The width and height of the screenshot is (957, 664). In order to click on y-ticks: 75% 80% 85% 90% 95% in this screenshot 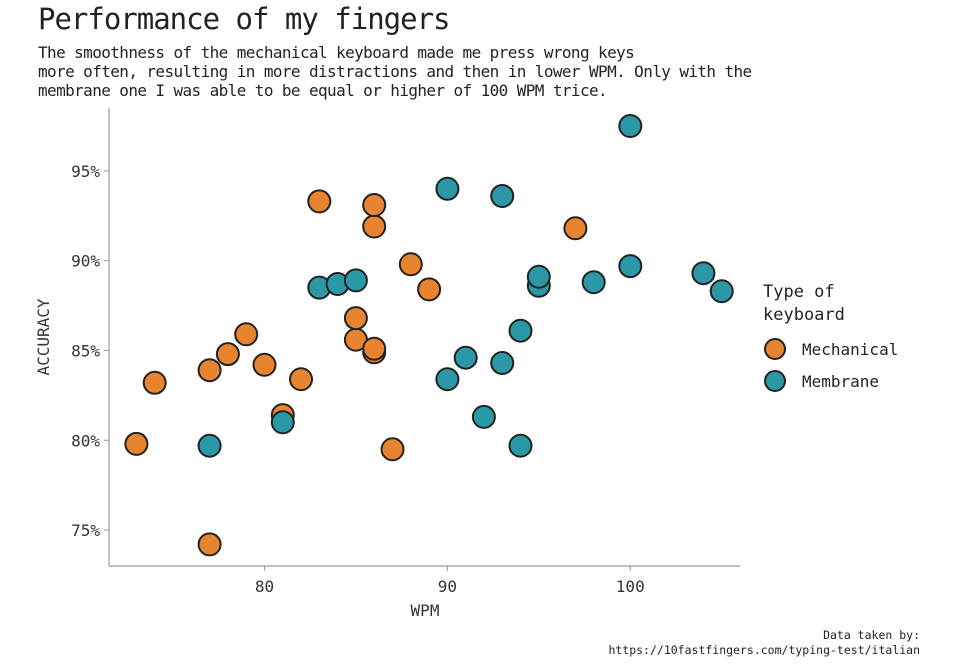, I will do `click(90, 351)`.